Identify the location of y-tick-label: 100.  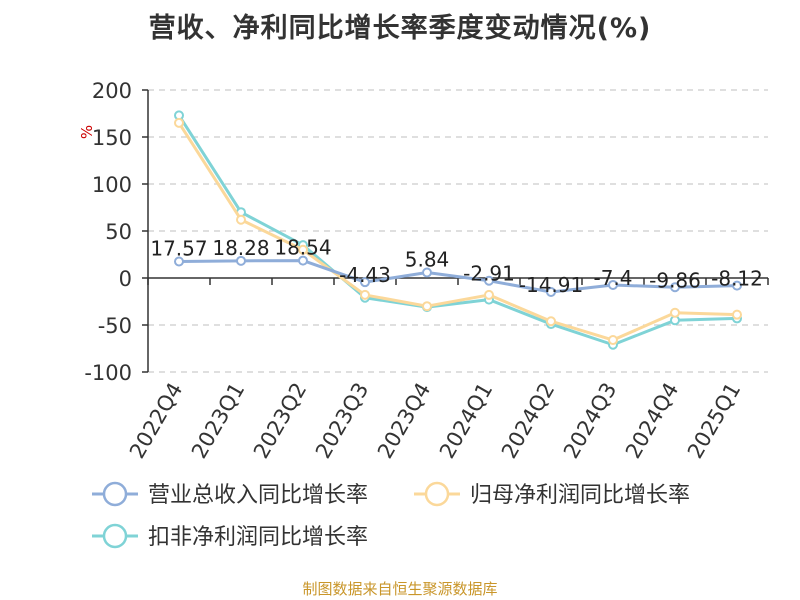
(112, 185).